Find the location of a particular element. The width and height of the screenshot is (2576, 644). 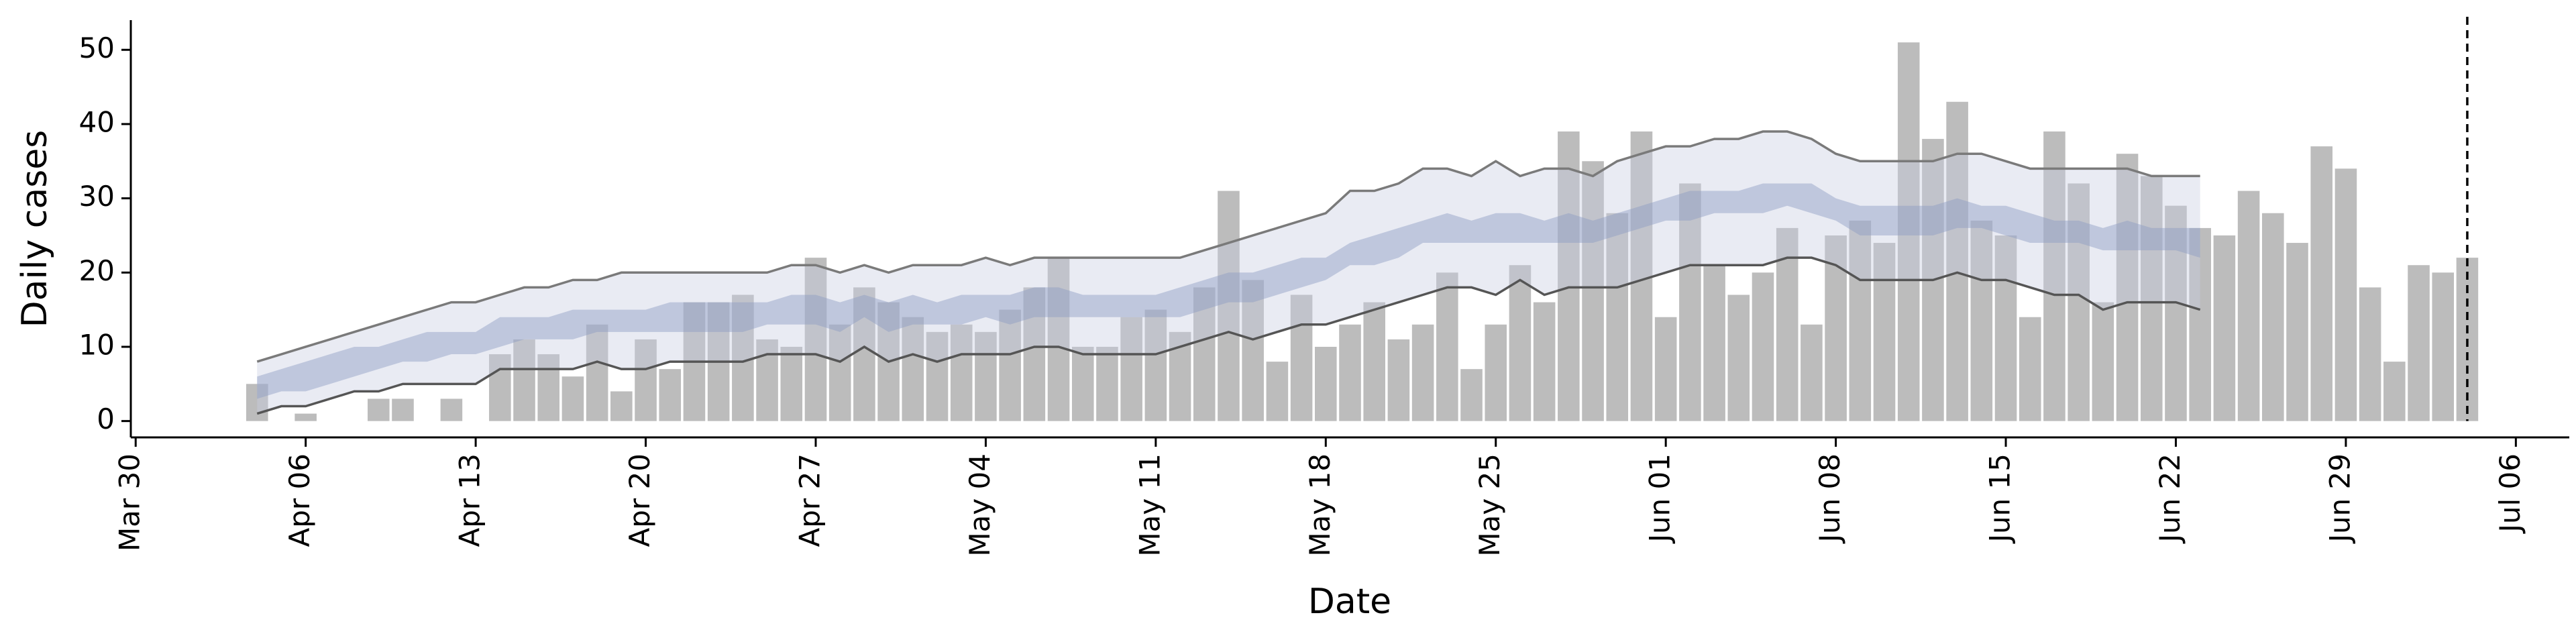

x-tick-label: Apr 06 is located at coordinates (299, 500).